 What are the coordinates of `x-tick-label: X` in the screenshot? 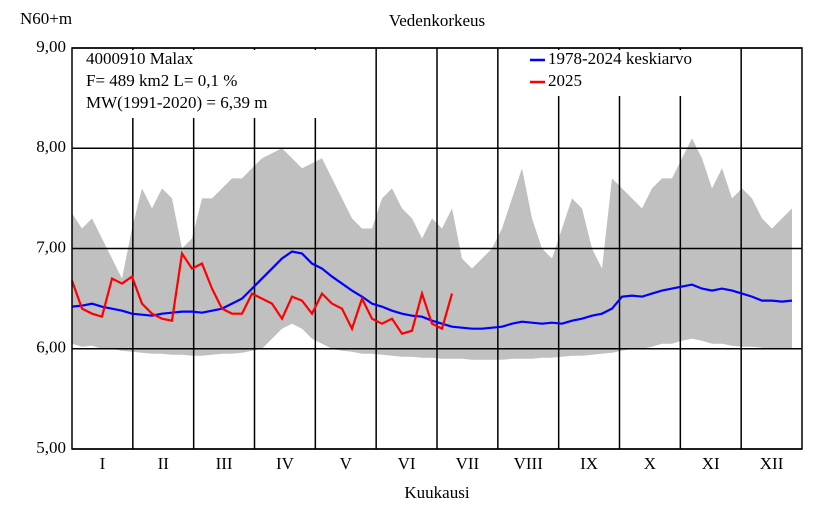 It's located at (650, 463).